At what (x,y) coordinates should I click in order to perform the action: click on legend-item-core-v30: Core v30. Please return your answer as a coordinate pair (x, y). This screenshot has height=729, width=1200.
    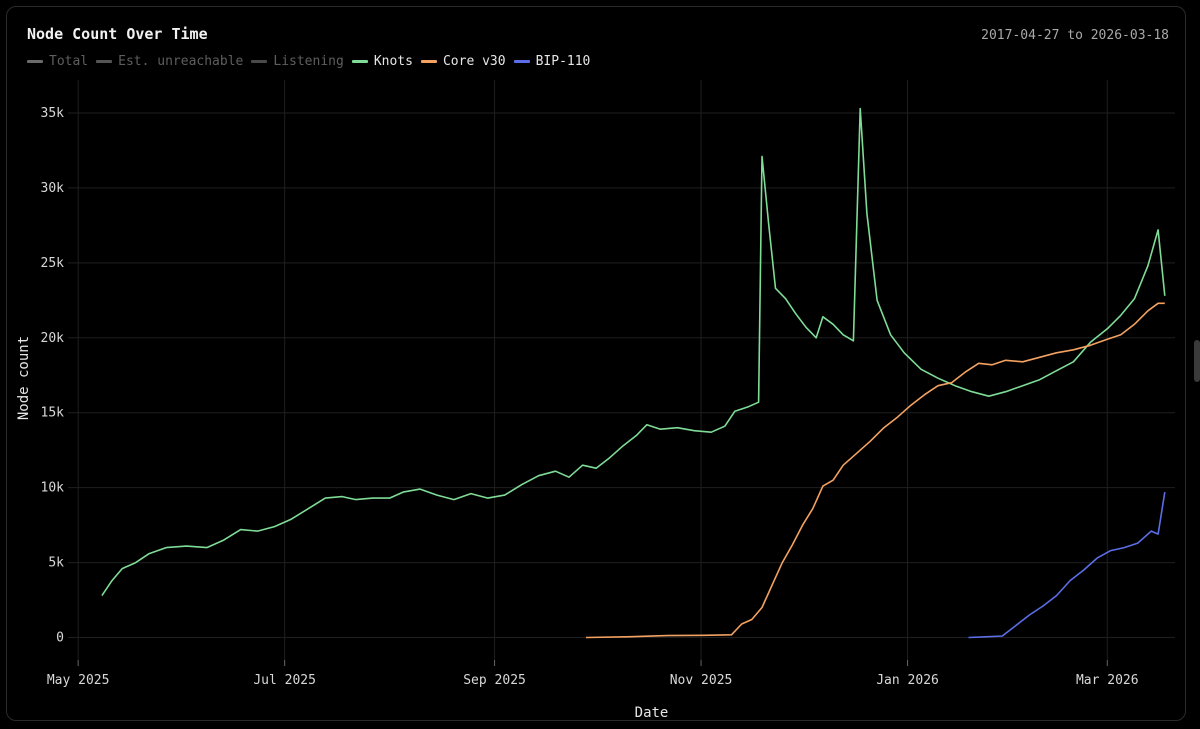
    Looking at the image, I should click on (463, 61).